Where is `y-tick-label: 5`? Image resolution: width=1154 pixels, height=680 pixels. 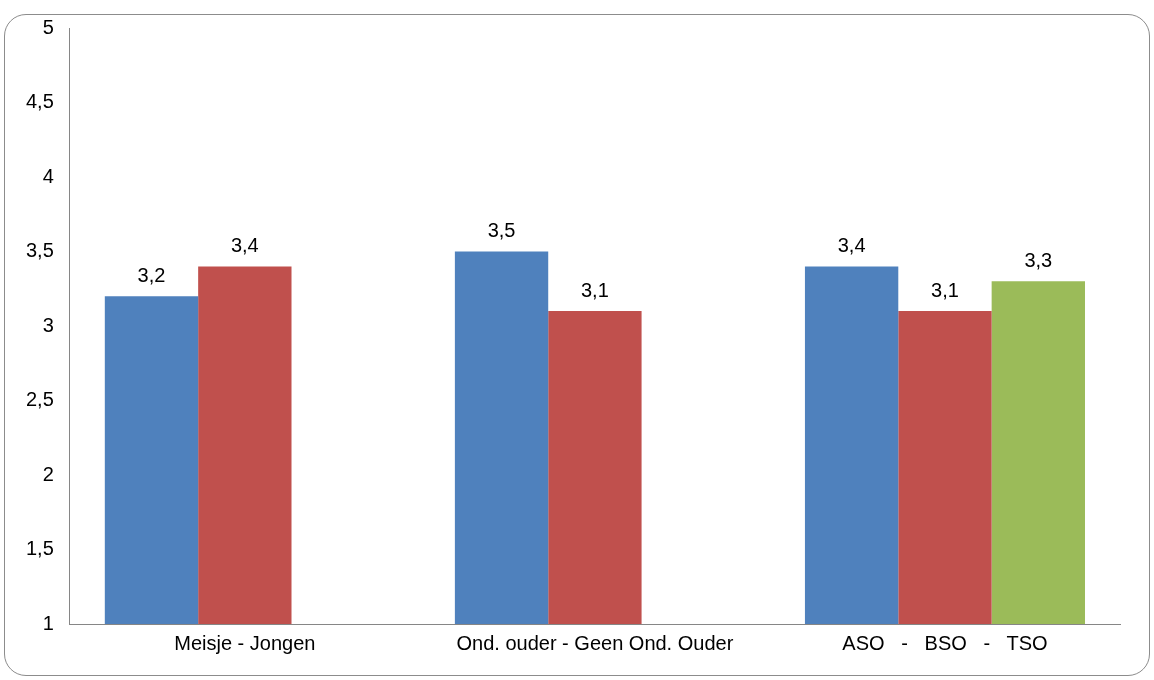 y-tick-label: 5 is located at coordinates (48, 26).